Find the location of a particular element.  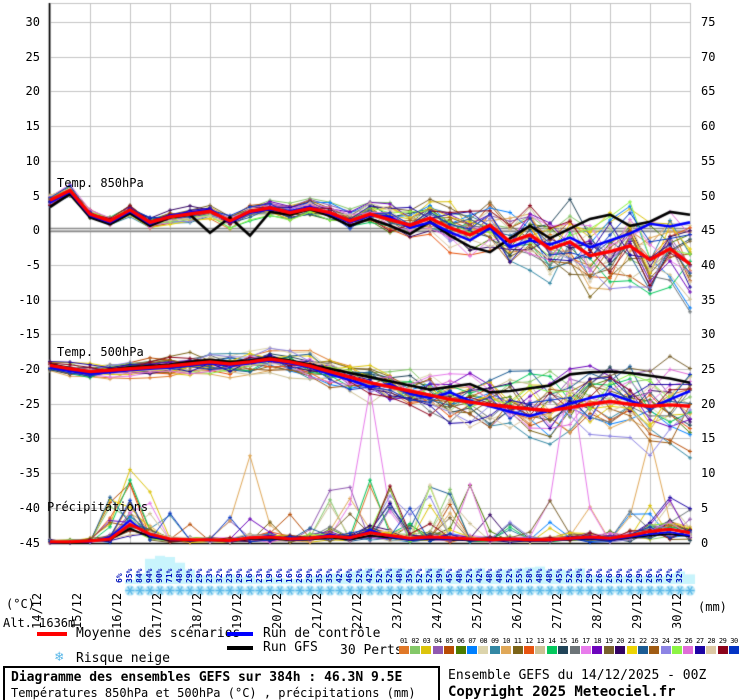

copyright-label: Copyright 2025 Meteociel.fr is located at coordinates (562, 692).